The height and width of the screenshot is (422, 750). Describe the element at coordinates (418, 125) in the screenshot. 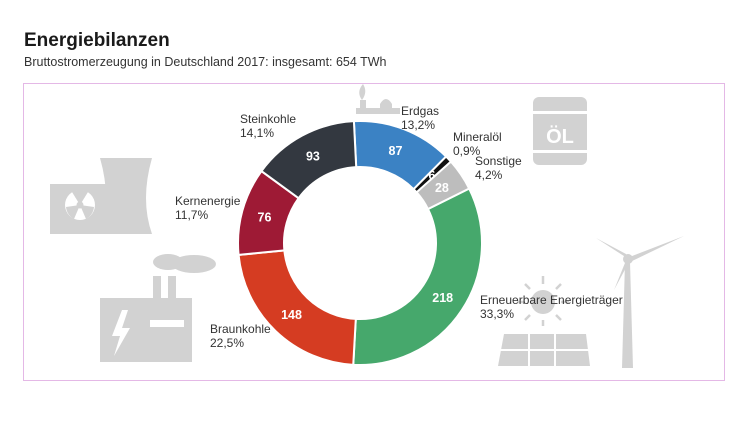

I see `label-erdgas-percent: 13,2%` at that location.